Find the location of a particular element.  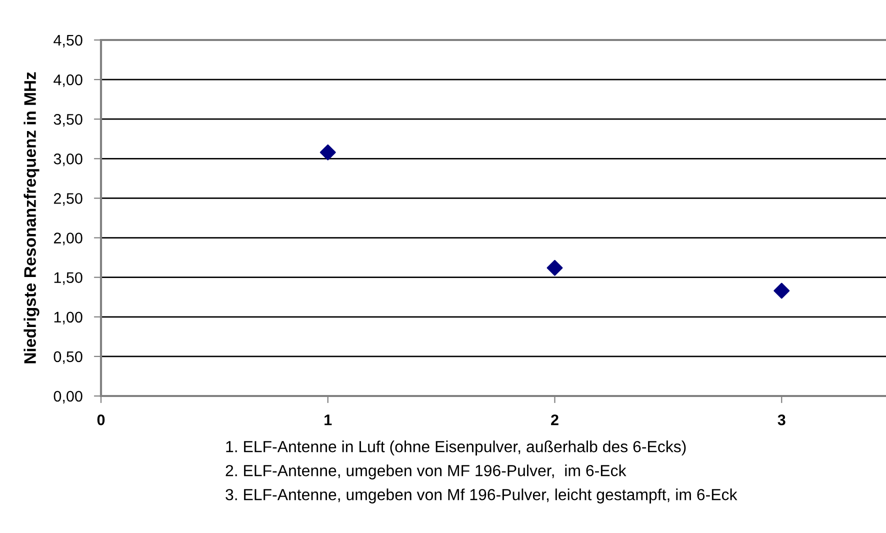

y-tick-label: 3,00 is located at coordinates (68, 160).